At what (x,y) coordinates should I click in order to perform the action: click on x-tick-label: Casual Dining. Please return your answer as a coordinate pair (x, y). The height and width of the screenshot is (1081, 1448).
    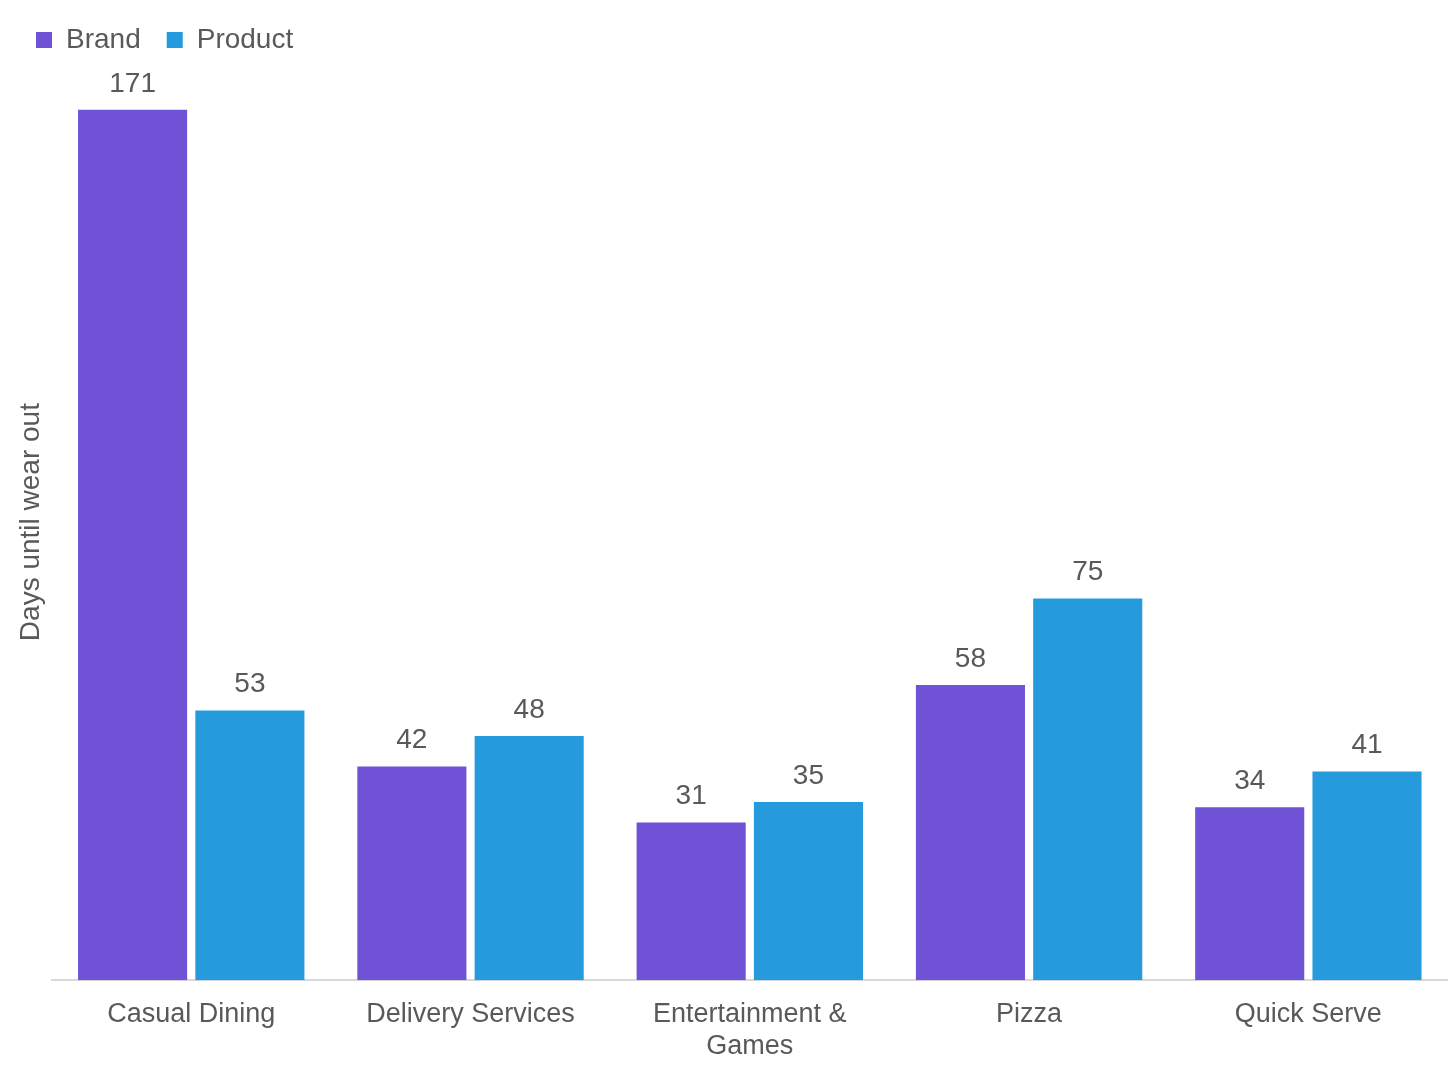
    Looking at the image, I should click on (191, 1012).